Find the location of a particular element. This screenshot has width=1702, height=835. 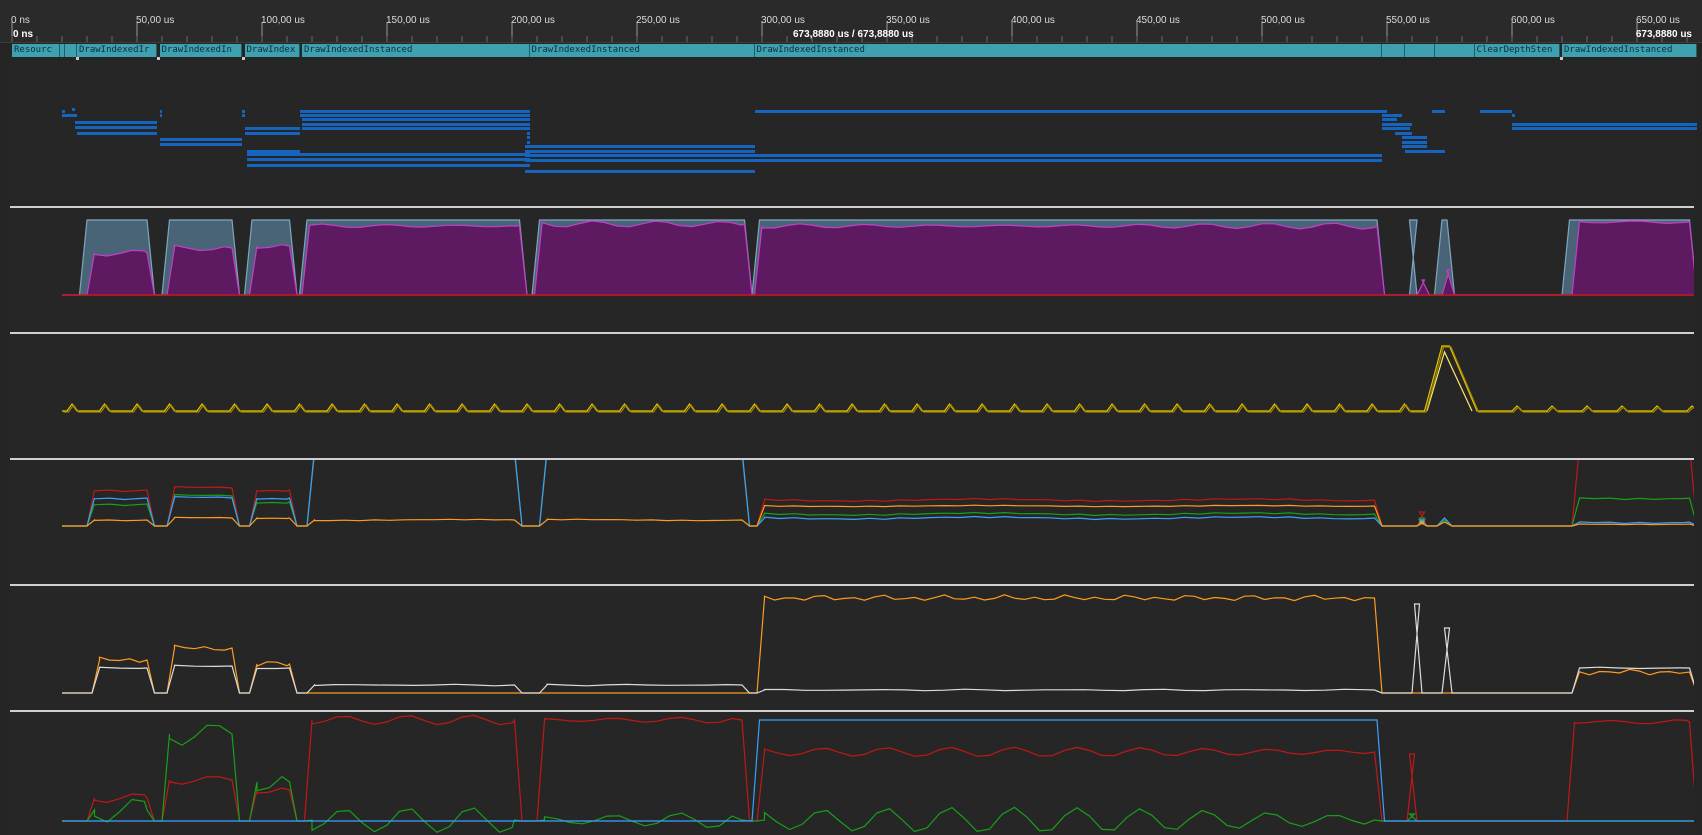

ruler-tick-label: 100,00 us is located at coordinates (283, 20).